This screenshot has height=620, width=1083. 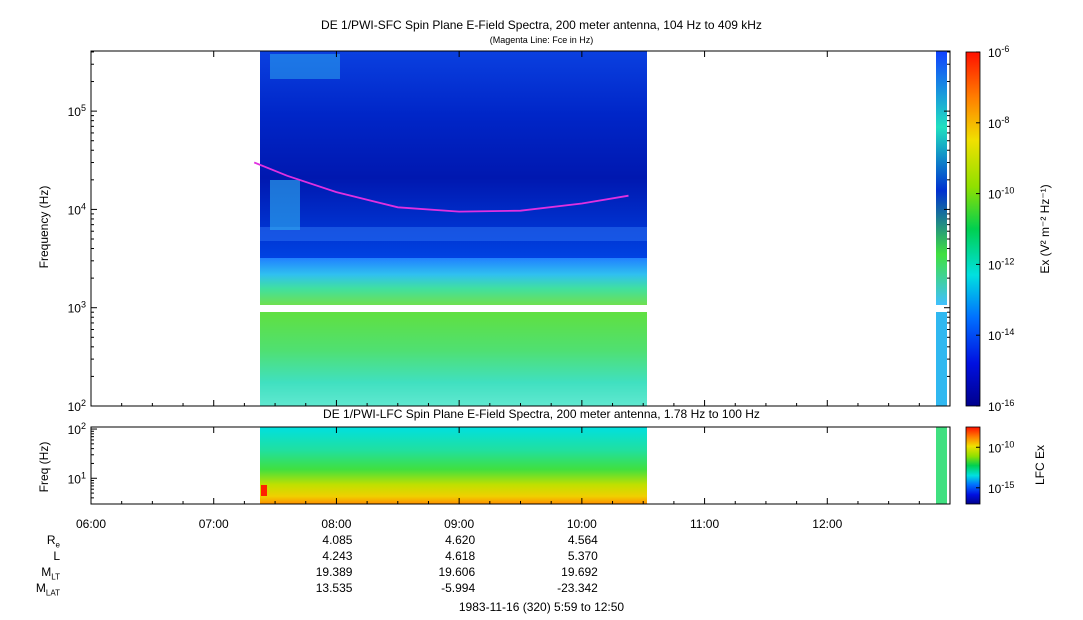 What do you see at coordinates (336, 524) in the screenshot?
I see `time-tick-label: 08:00` at bounding box center [336, 524].